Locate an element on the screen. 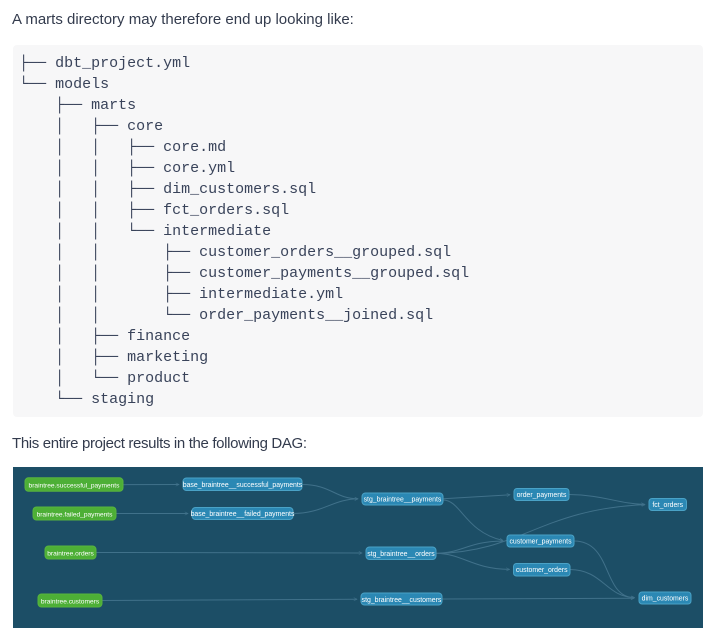 The width and height of the screenshot is (715, 640). svg-text:base_braintree__failed_payment: base_braintree__failed_payments is located at coordinates (243, 514).